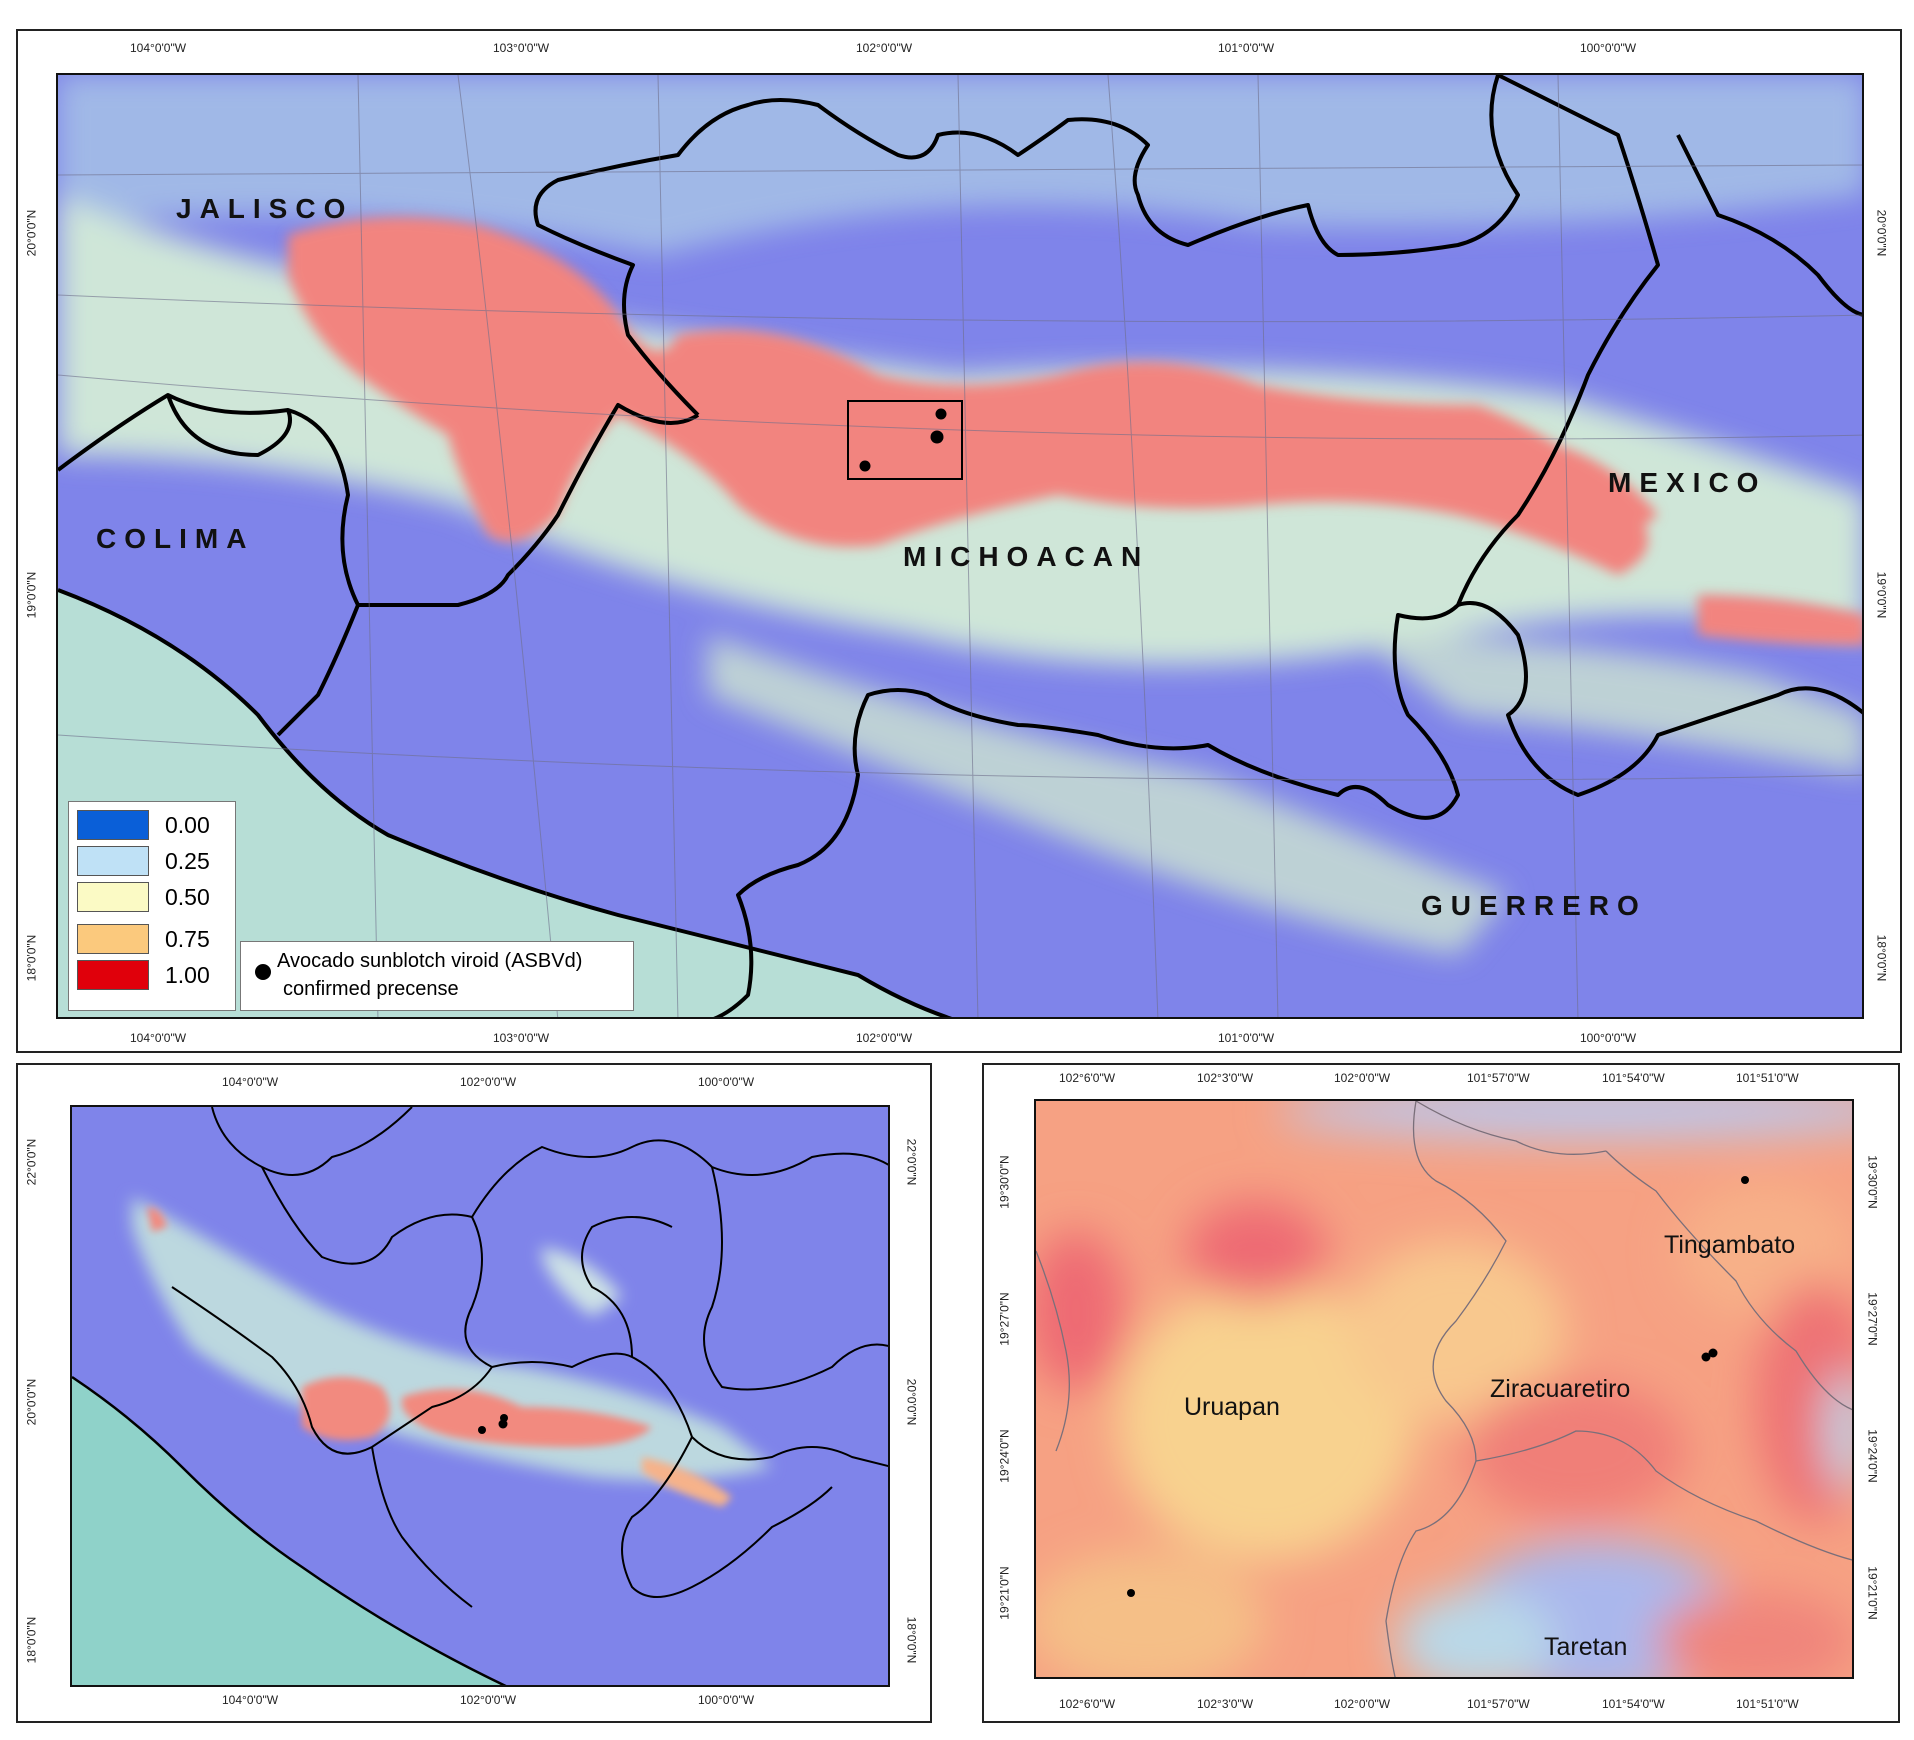  Describe the element at coordinates (187, 975) in the screenshot. I see `legend-value: 1.00` at that location.